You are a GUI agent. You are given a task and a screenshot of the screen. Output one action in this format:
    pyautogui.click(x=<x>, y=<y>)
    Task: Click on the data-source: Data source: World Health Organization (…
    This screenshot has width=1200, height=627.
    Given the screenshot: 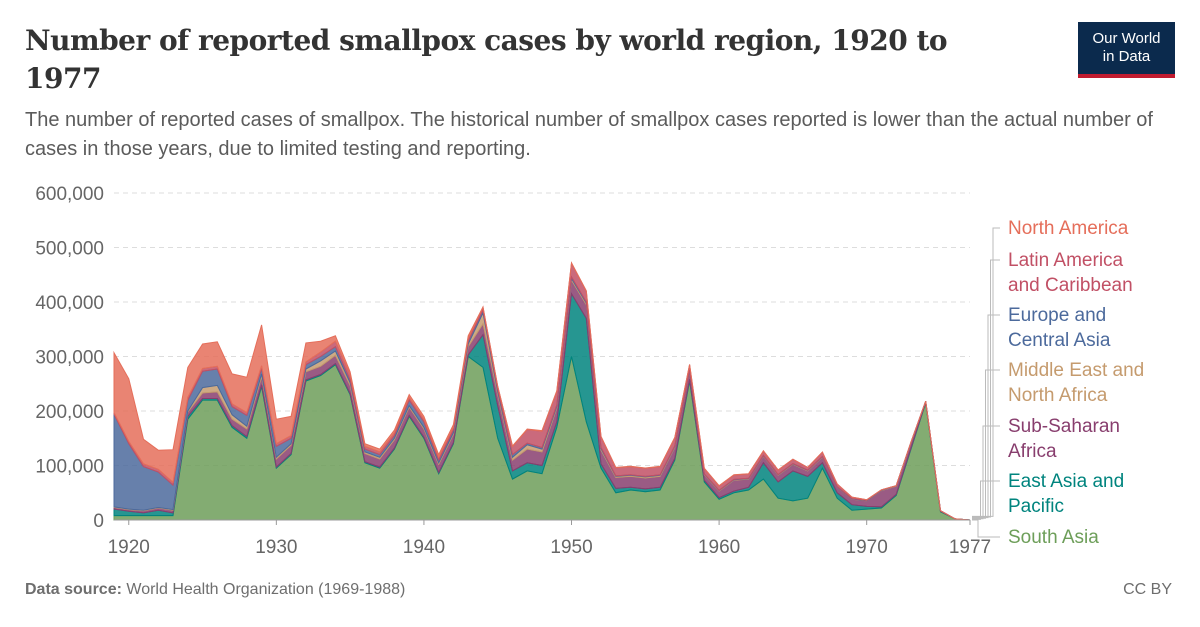 What is the action you would take?
    pyautogui.click(x=215, y=590)
    